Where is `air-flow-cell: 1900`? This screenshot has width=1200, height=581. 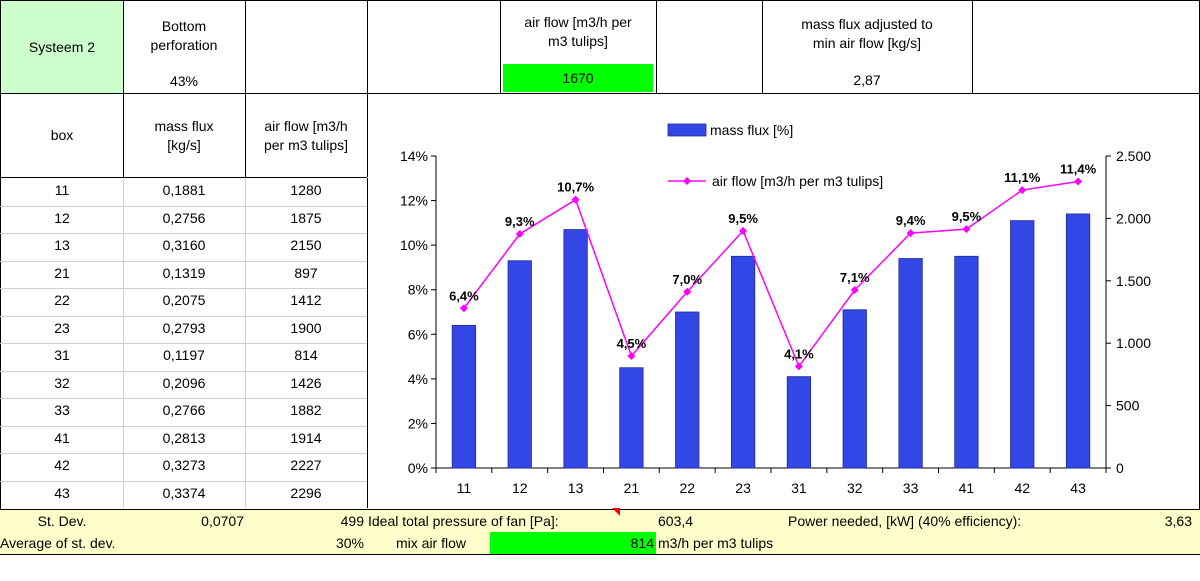 air-flow-cell: 1900 is located at coordinates (306, 327).